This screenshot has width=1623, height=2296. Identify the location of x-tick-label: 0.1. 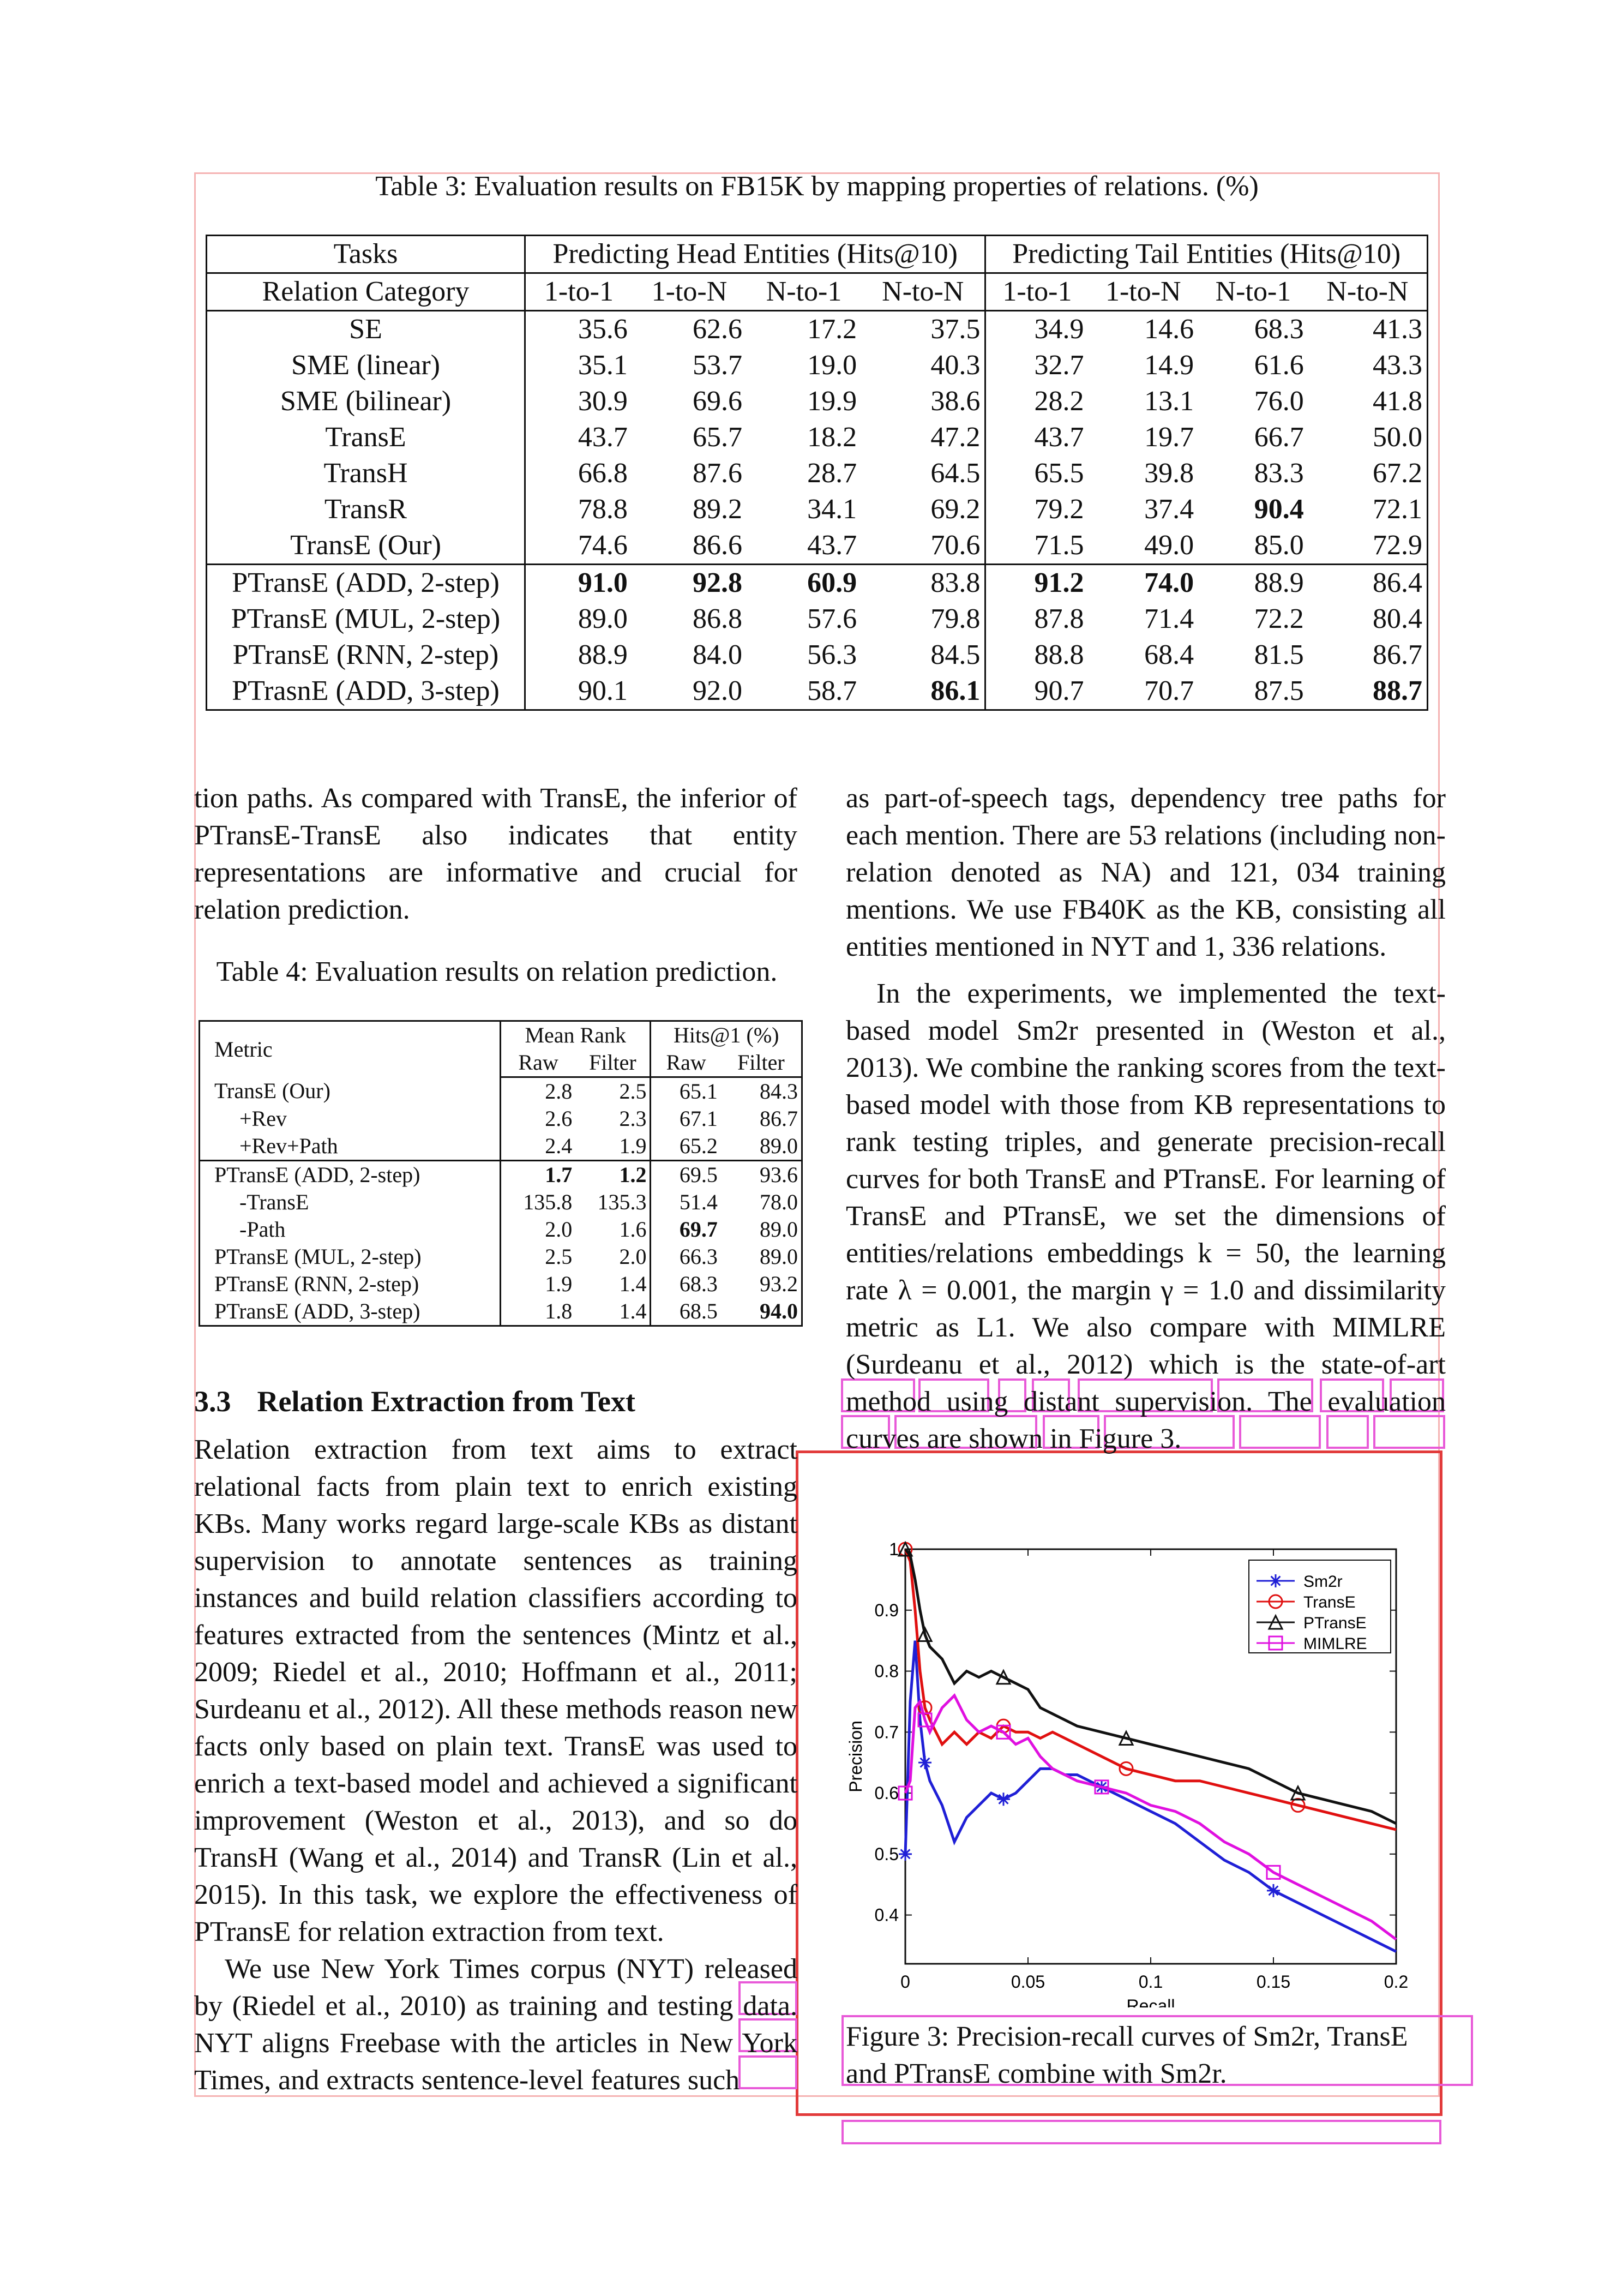
(1151, 1982).